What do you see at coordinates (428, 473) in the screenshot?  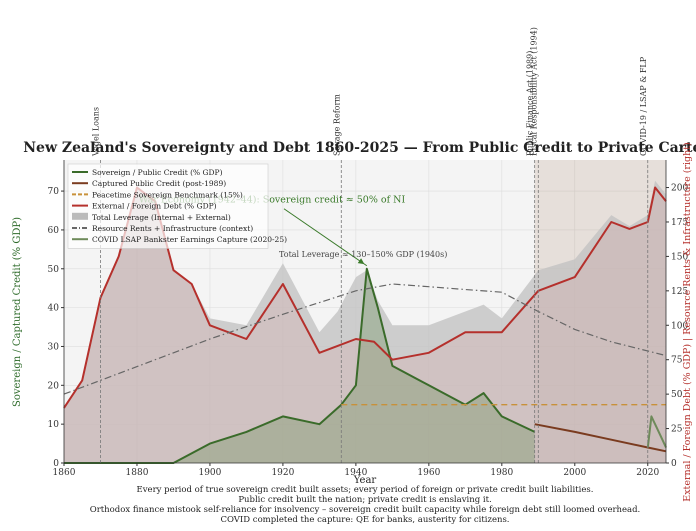 I see `x-tick-label: 1960` at bounding box center [428, 473].